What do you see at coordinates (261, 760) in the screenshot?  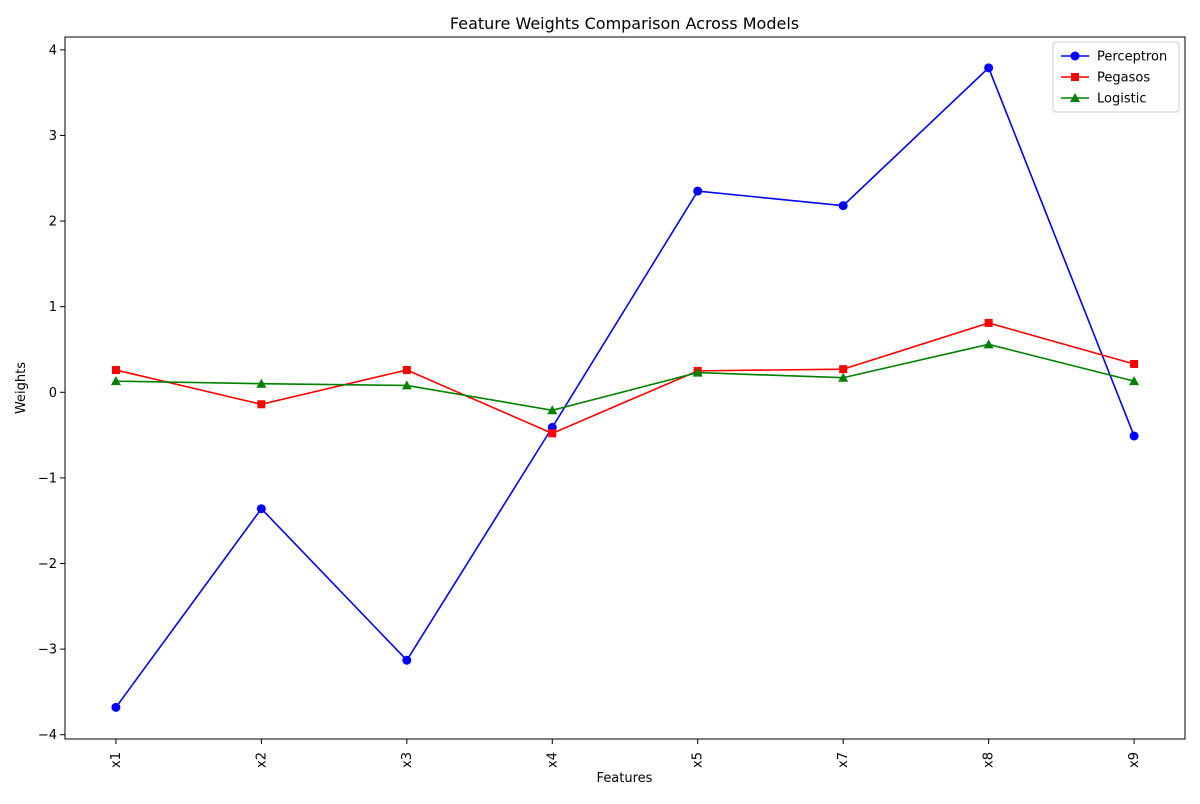 I see `x-tick-label: x2` at bounding box center [261, 760].